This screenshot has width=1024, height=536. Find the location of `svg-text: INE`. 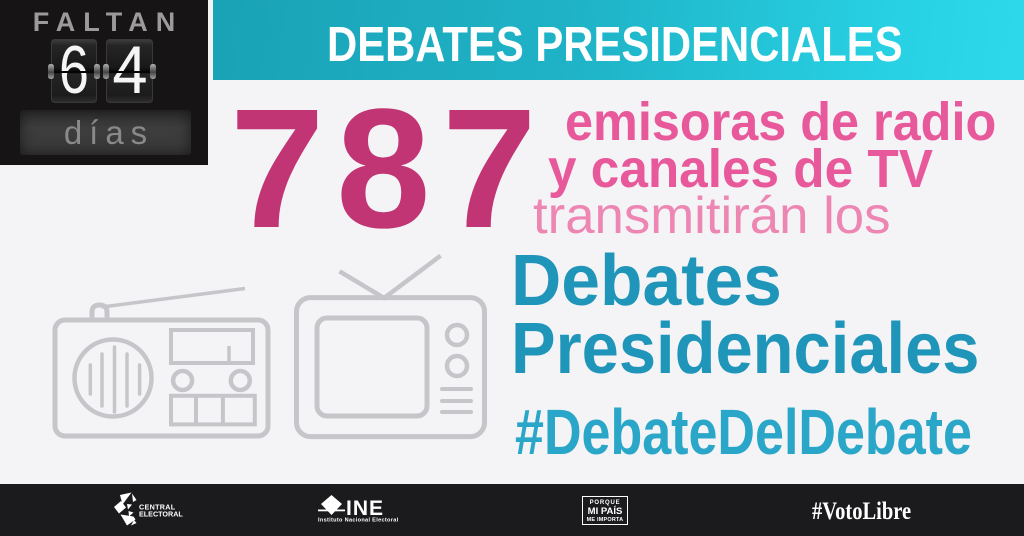

svg-text: INE is located at coordinates (365, 508).